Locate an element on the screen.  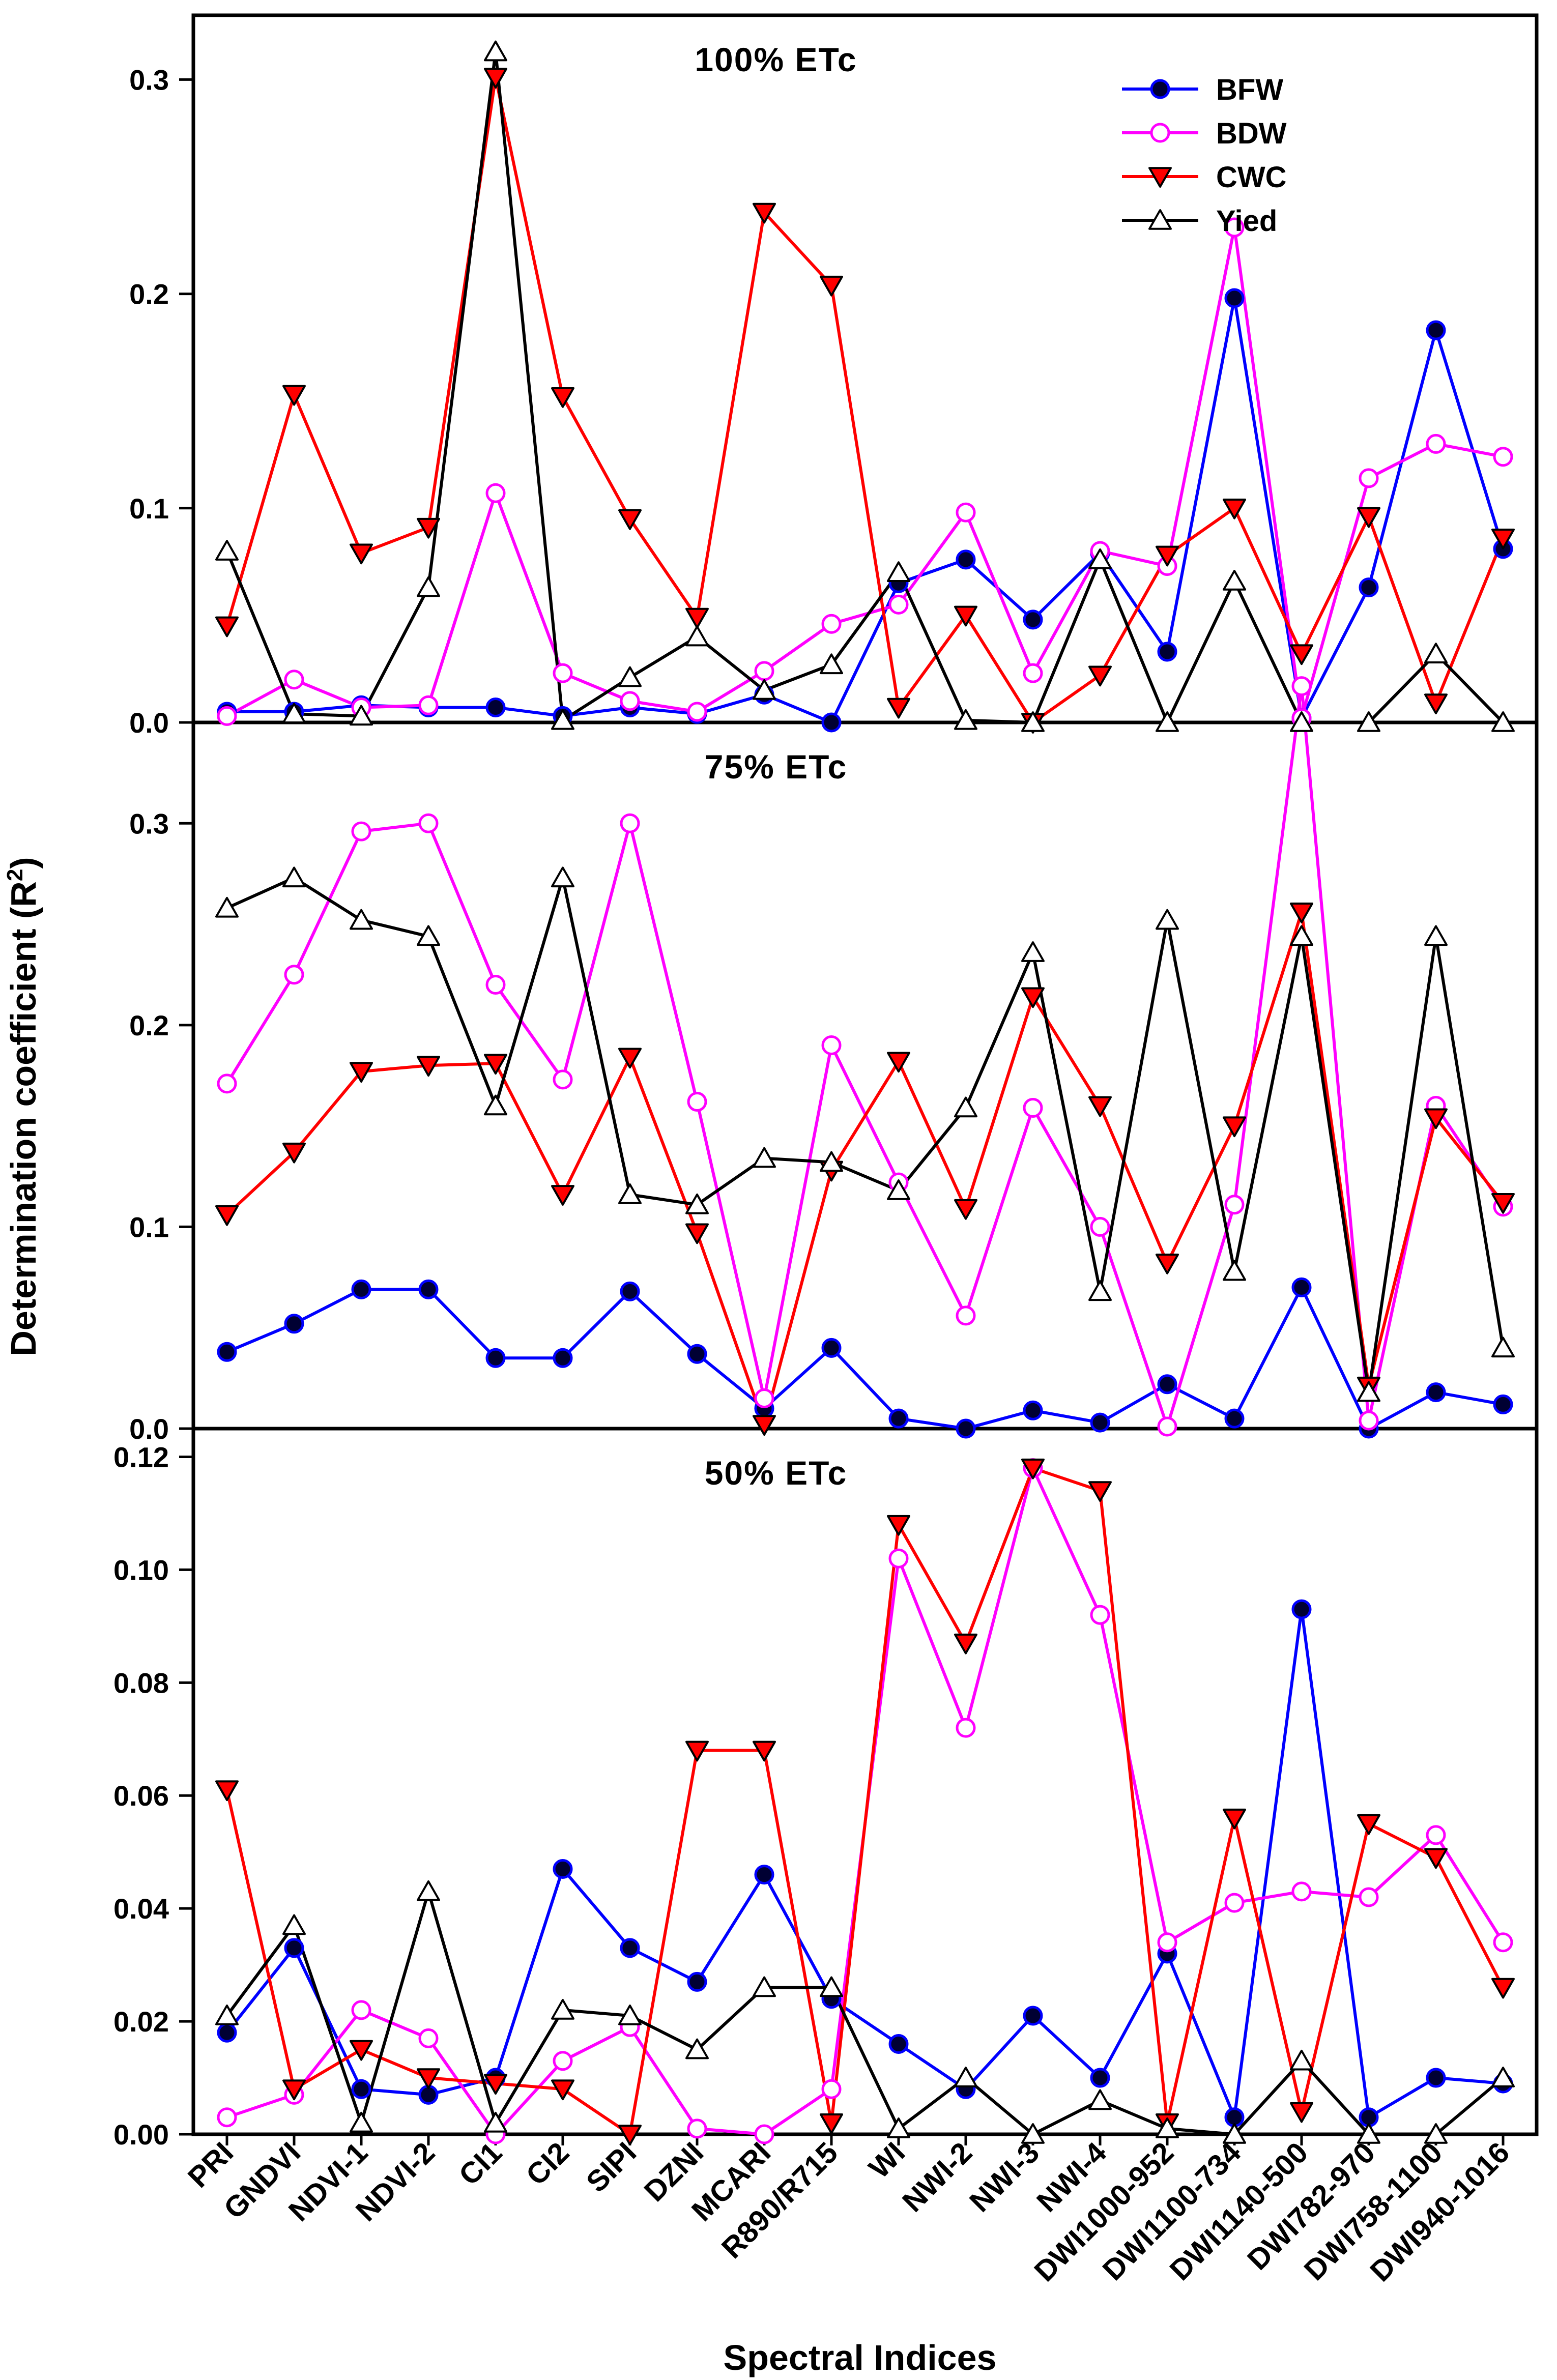
panel-1-yied-point-sipi is located at coordinates (630, 676).